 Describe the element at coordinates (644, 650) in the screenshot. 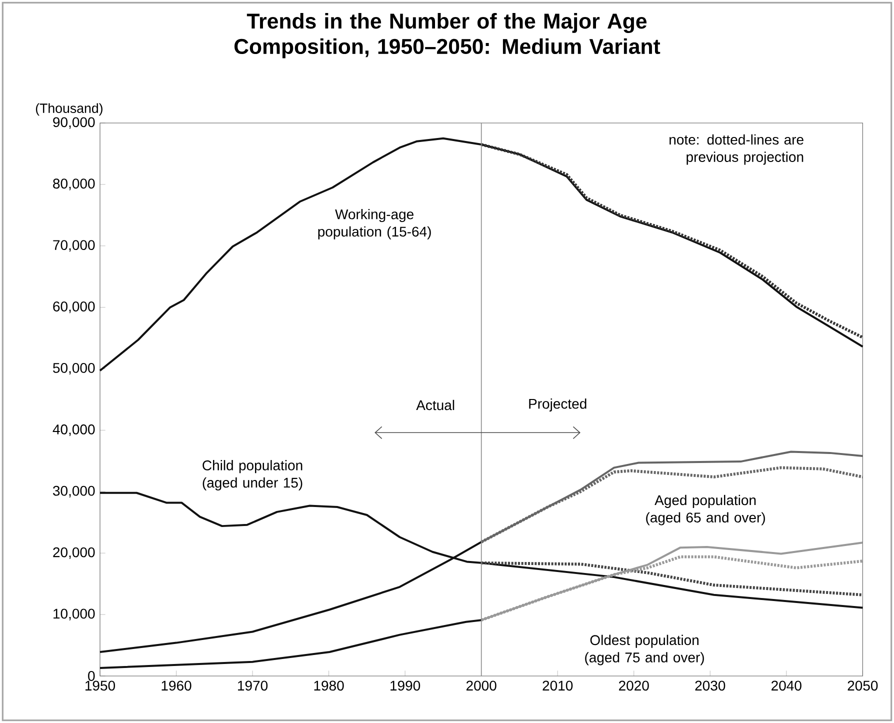

I see `annotation: Oldest population (aged 75 and over)` at that location.